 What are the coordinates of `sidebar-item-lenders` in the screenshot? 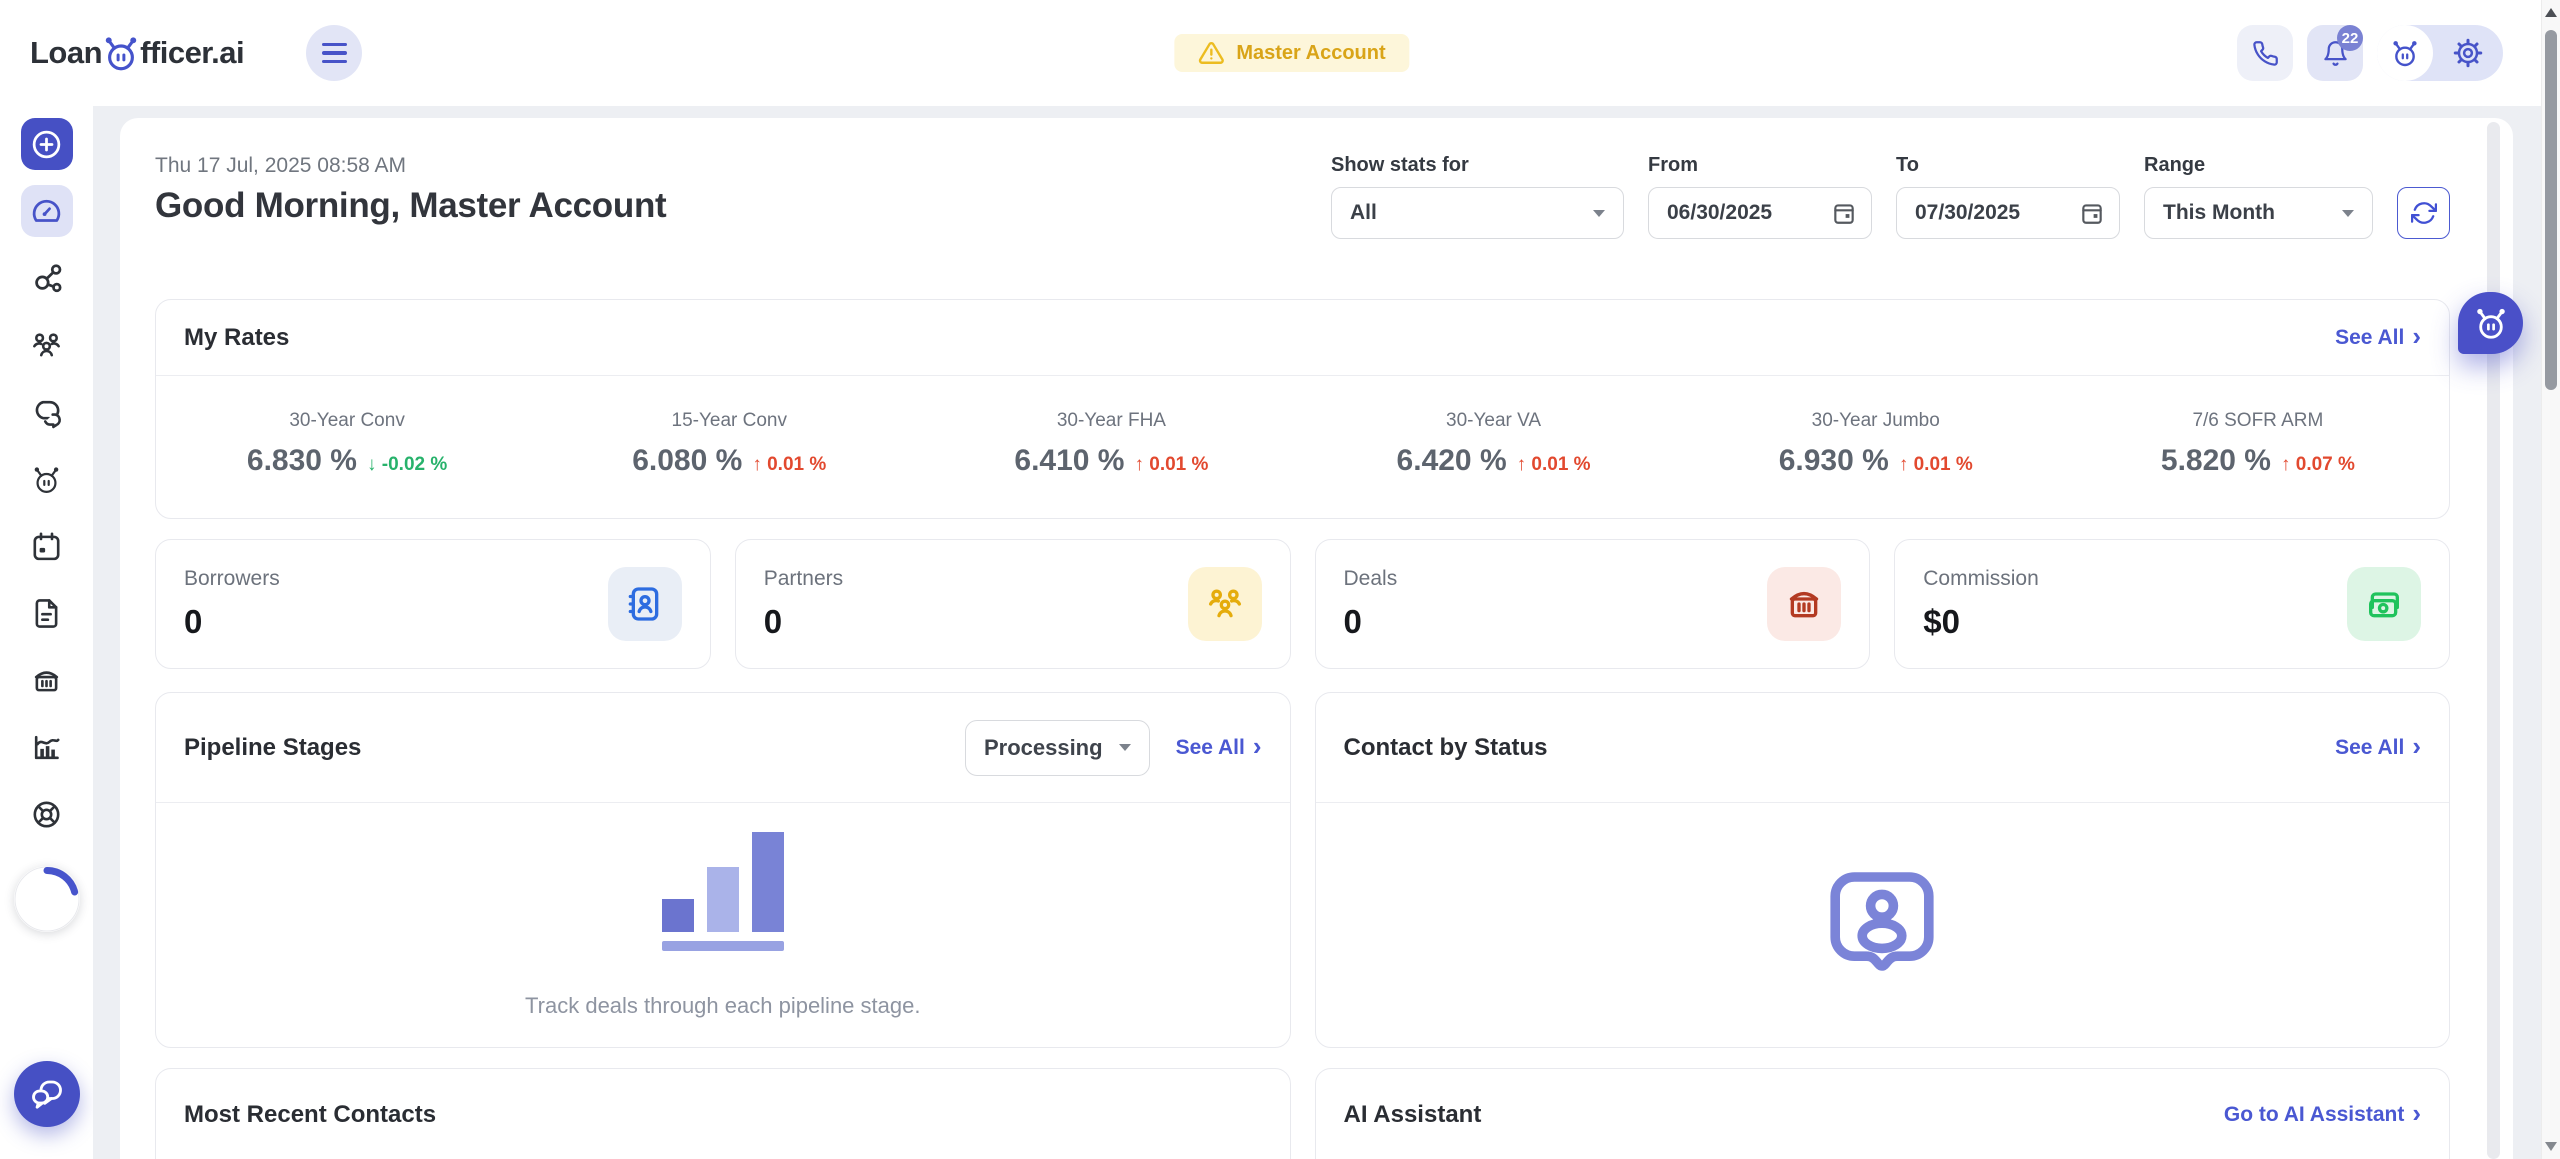 It's located at (47, 680).